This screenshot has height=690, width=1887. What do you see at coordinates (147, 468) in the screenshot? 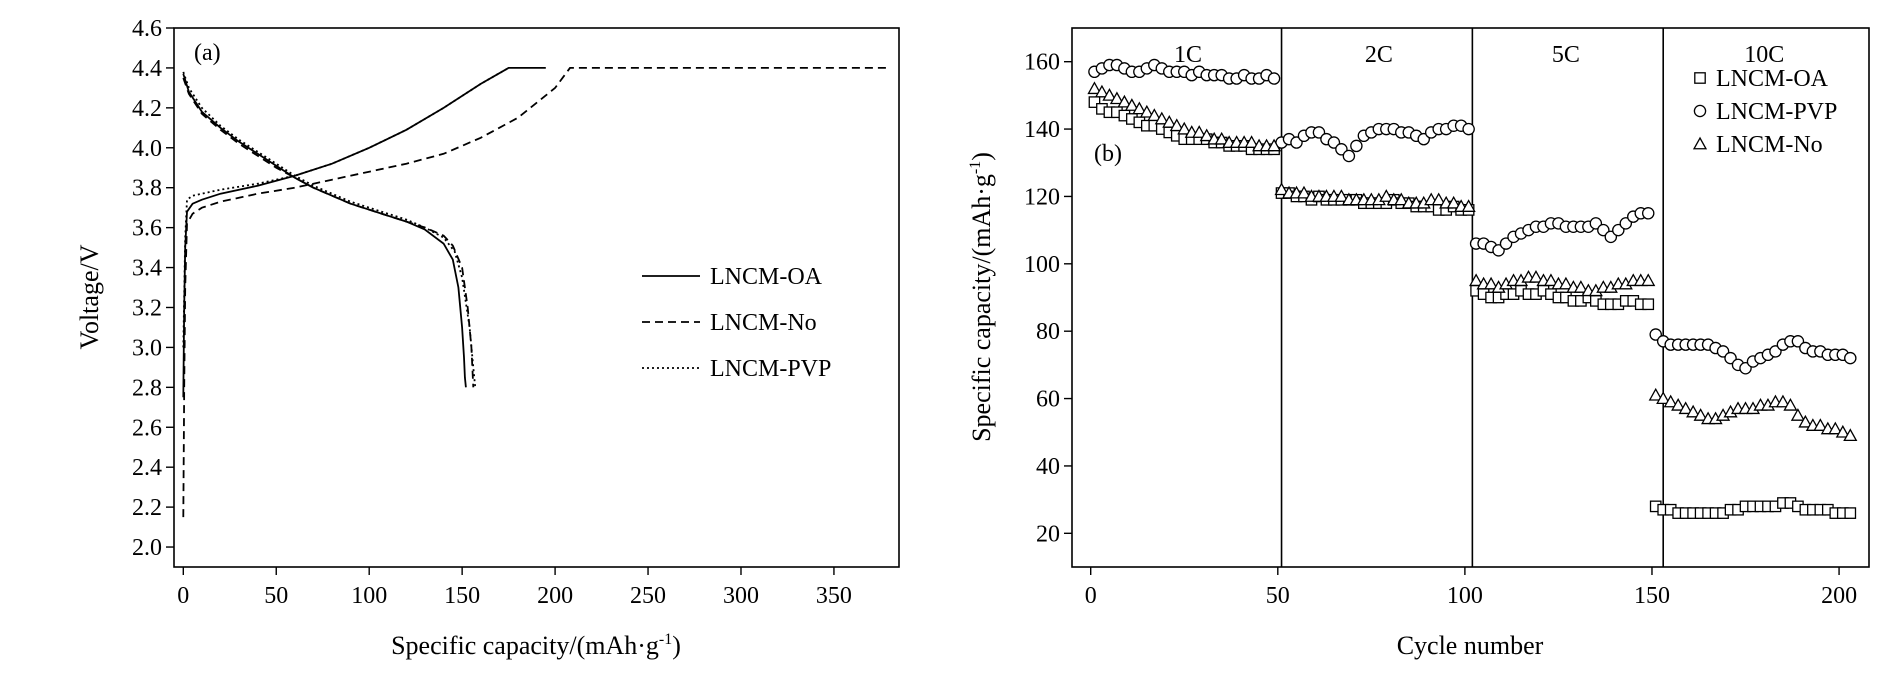
I see `y-tick-label: 2.4` at bounding box center [147, 468].